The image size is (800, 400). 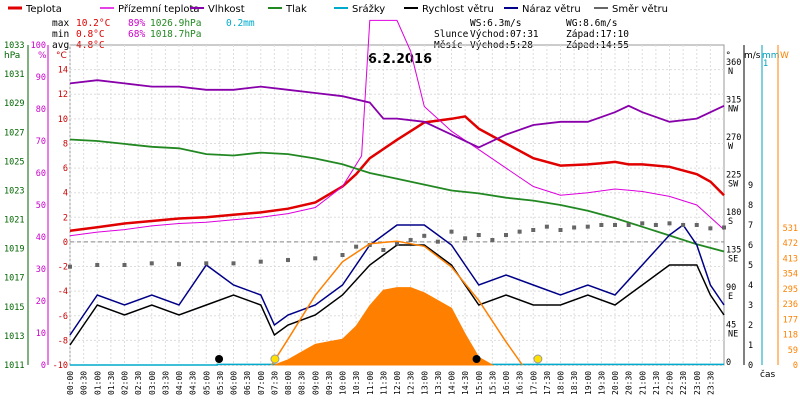 What do you see at coordinates (790, 320) in the screenshot?
I see `wm2-tick-label: 177` at bounding box center [790, 320].